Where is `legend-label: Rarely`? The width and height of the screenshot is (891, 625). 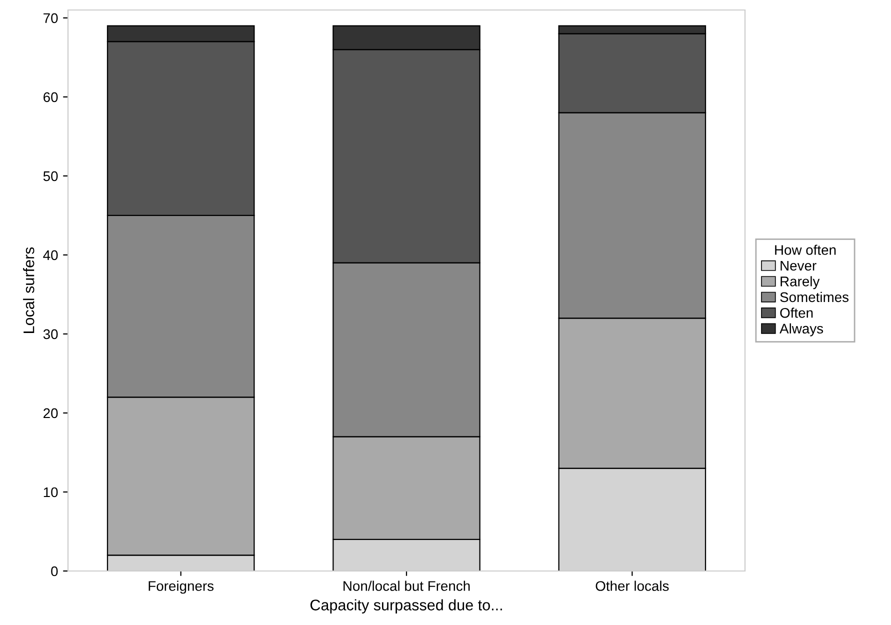 legend-label: Rarely is located at coordinates (800, 283).